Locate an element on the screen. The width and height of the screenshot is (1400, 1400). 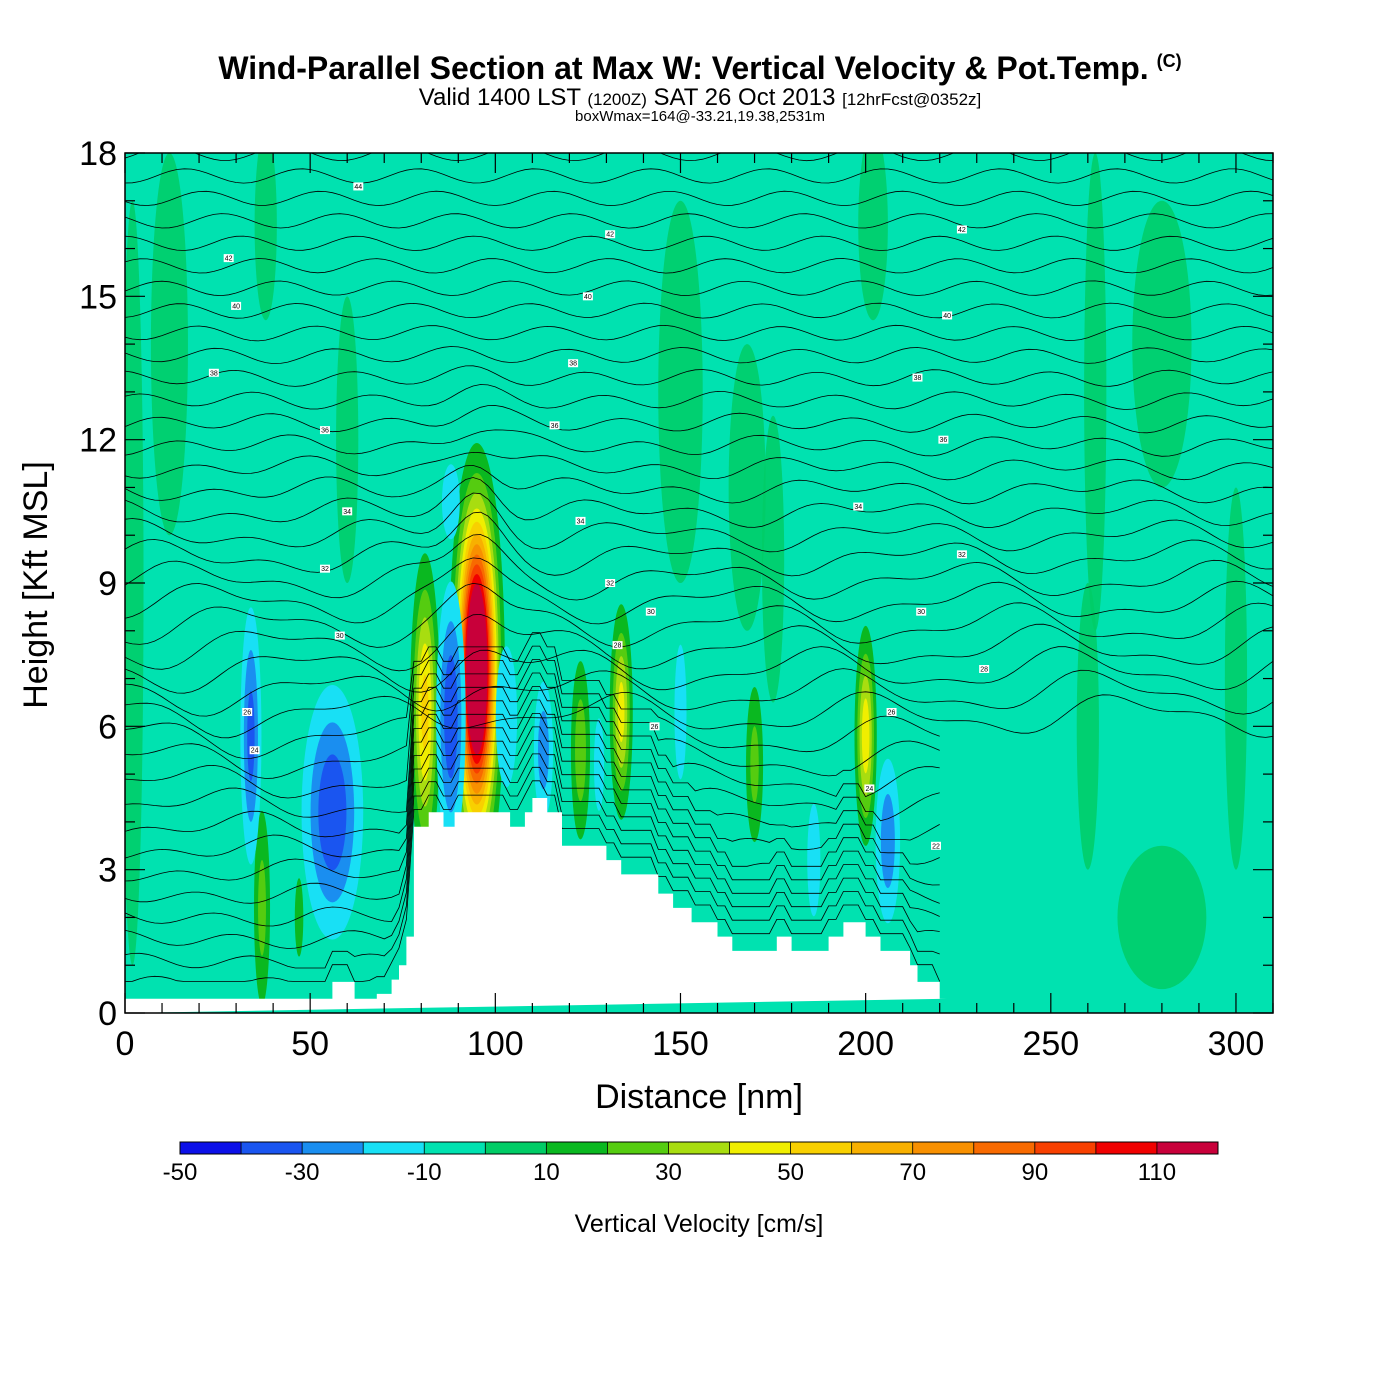
colorbar-tick-label: 90 is located at coordinates (1034, 1172).